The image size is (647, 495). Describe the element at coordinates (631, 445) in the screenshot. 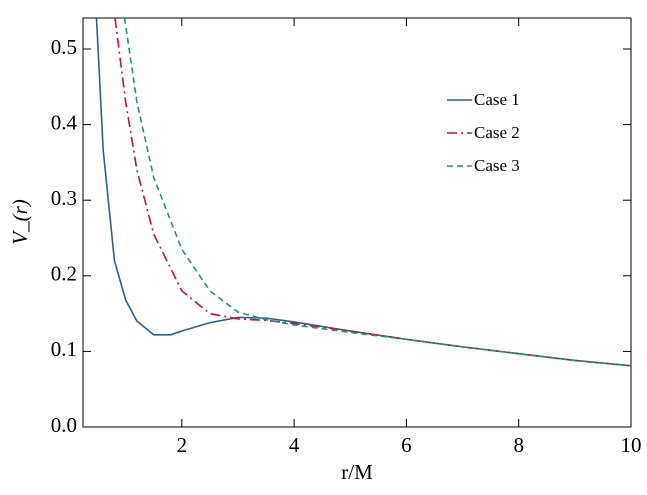

I see `x-tick-label: 10` at that location.